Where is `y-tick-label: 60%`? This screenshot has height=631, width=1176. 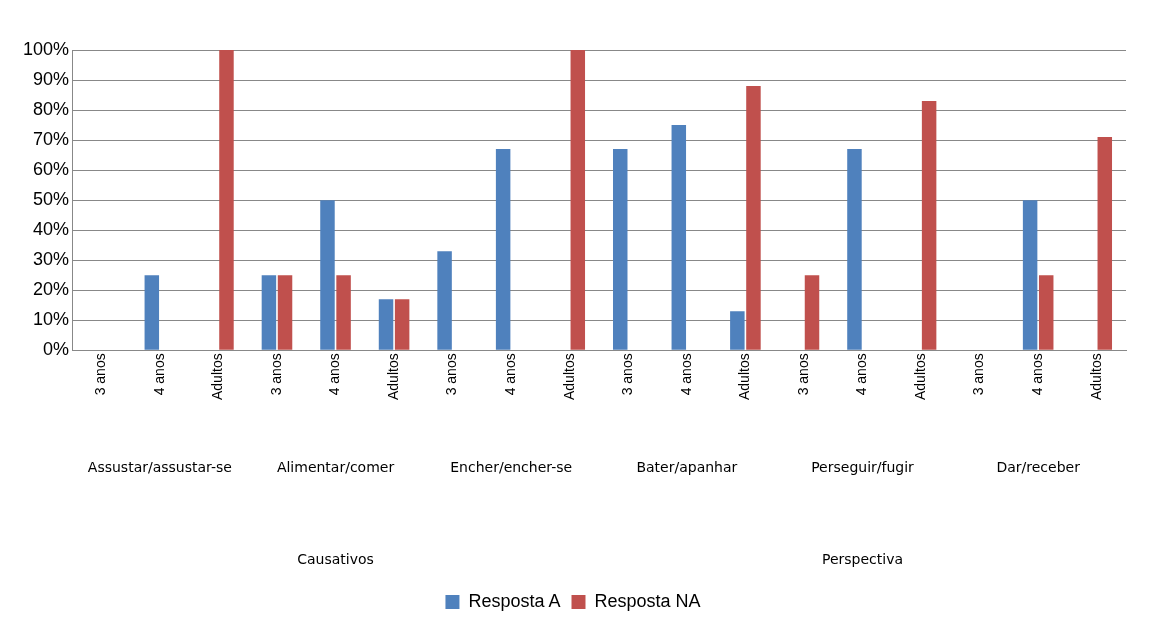 y-tick-label: 60% is located at coordinates (51, 169).